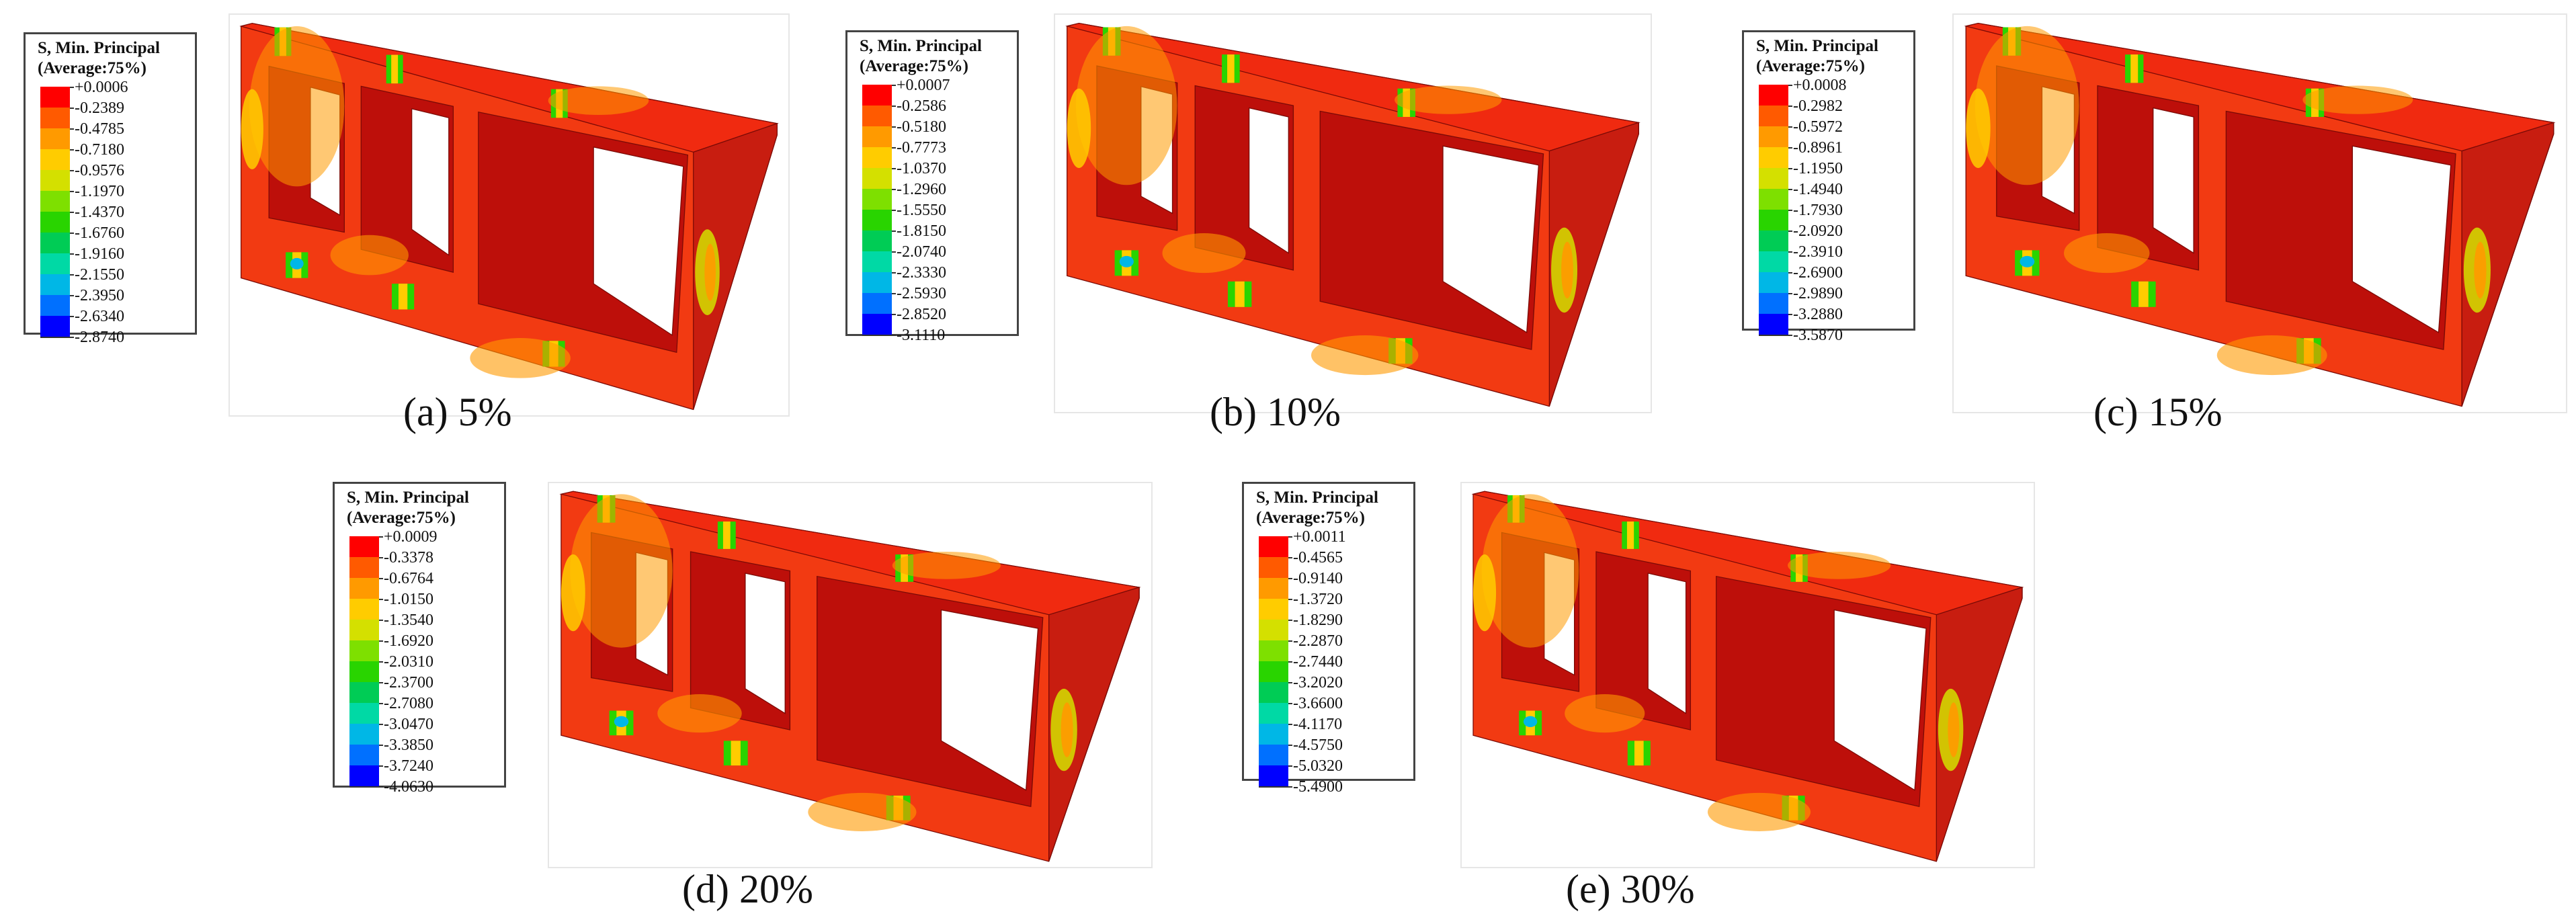 This screenshot has height=924, width=2576. I want to click on legend-value-label: -1.4370, so click(99, 213).